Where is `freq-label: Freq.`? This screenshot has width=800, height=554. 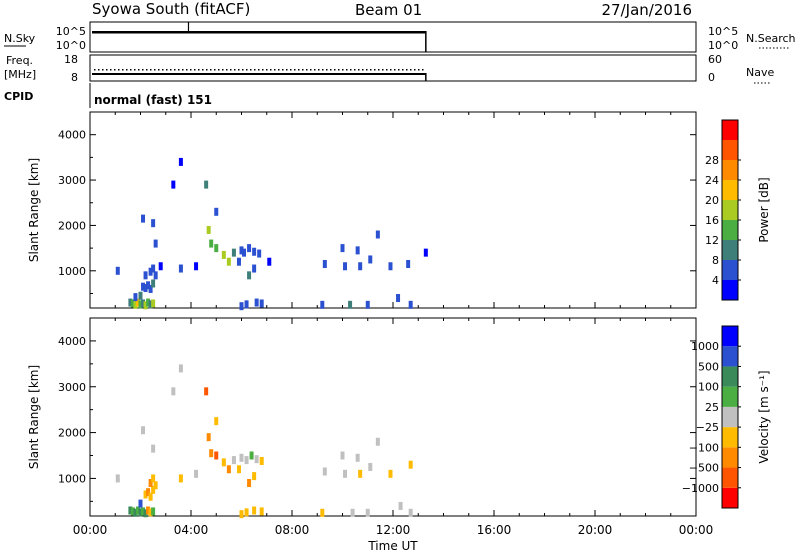 freq-label: Freq. is located at coordinates (19, 60).